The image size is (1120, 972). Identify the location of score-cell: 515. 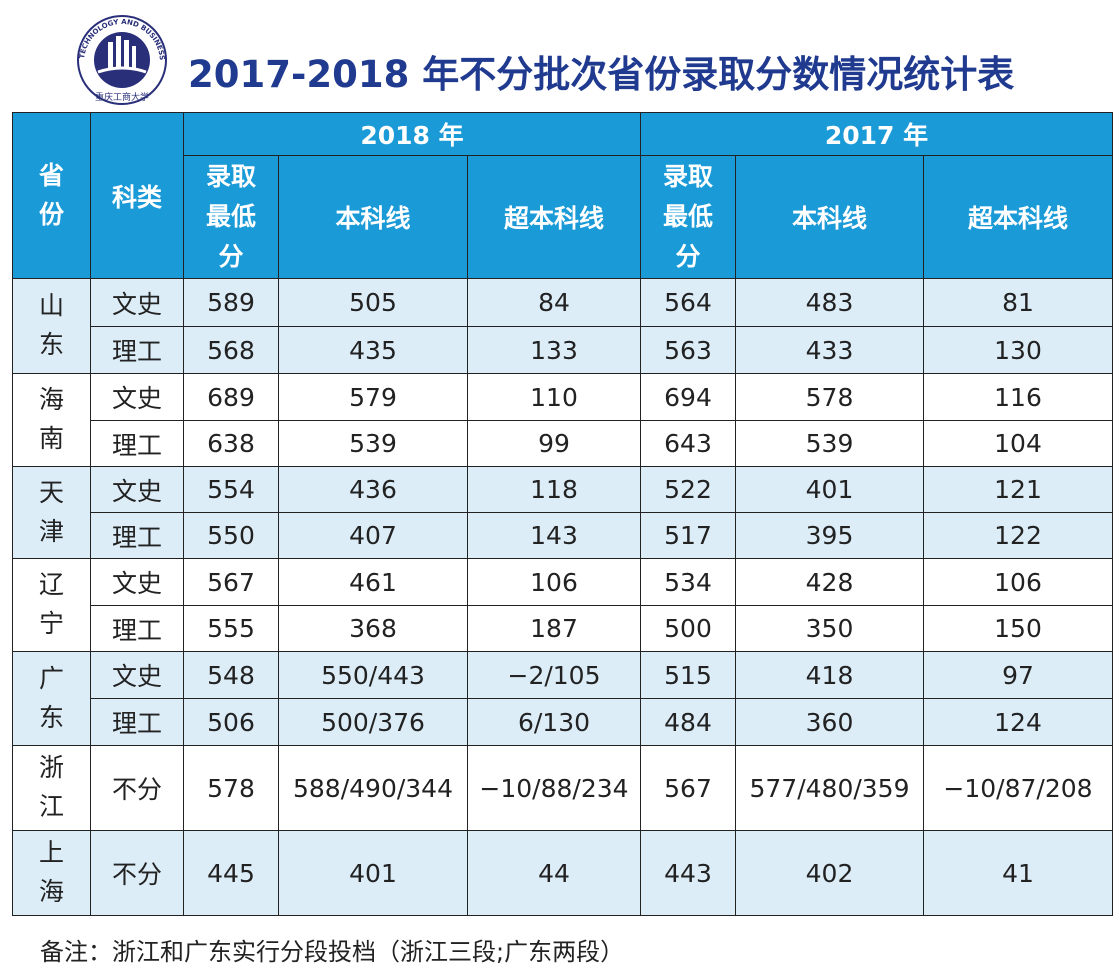
(688, 675).